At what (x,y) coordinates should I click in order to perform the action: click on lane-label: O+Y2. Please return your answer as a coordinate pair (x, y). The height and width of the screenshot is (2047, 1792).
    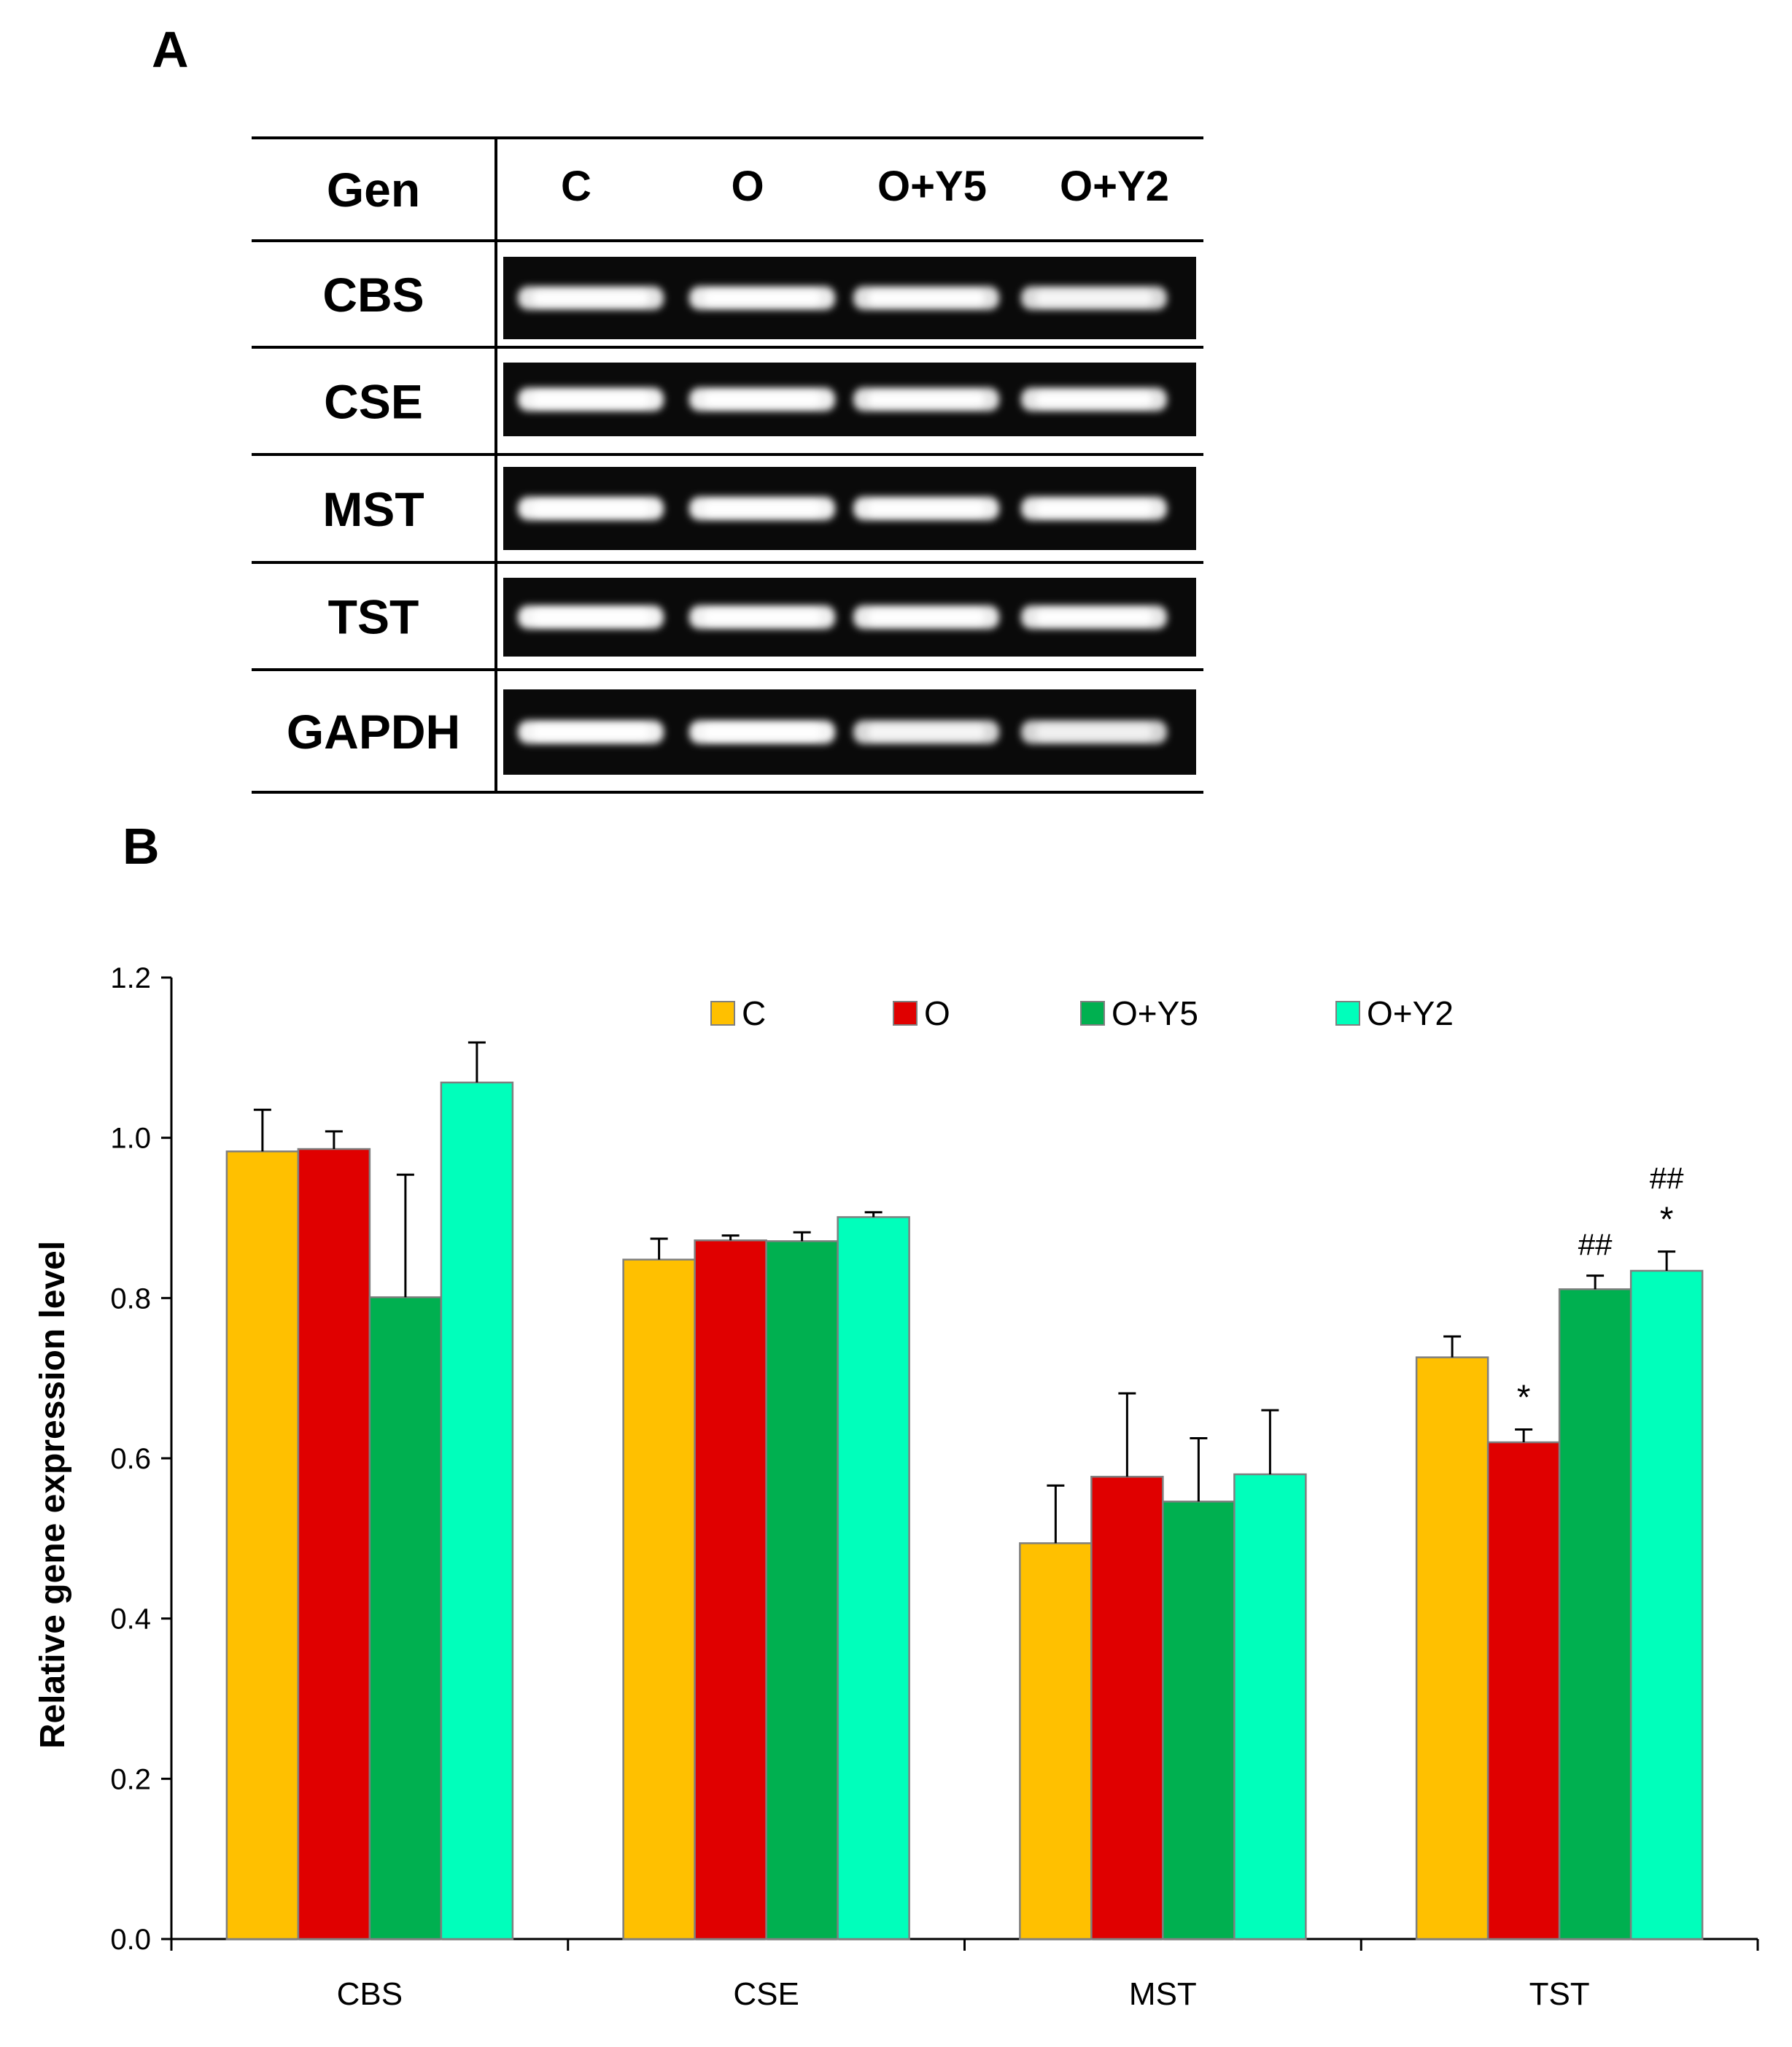
    Looking at the image, I should click on (1114, 186).